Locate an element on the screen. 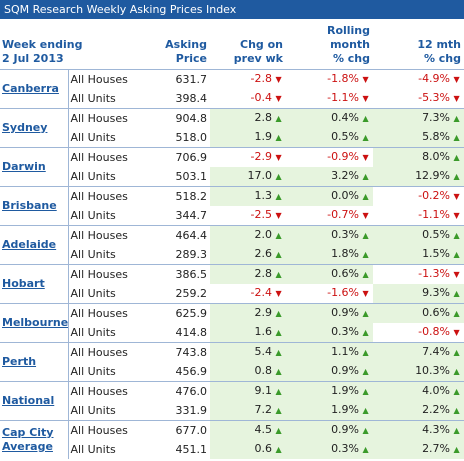 The width and height of the screenshot is (464, 461). chg-prev-wk-cell: 7.2 ▲ is located at coordinates (248, 411).